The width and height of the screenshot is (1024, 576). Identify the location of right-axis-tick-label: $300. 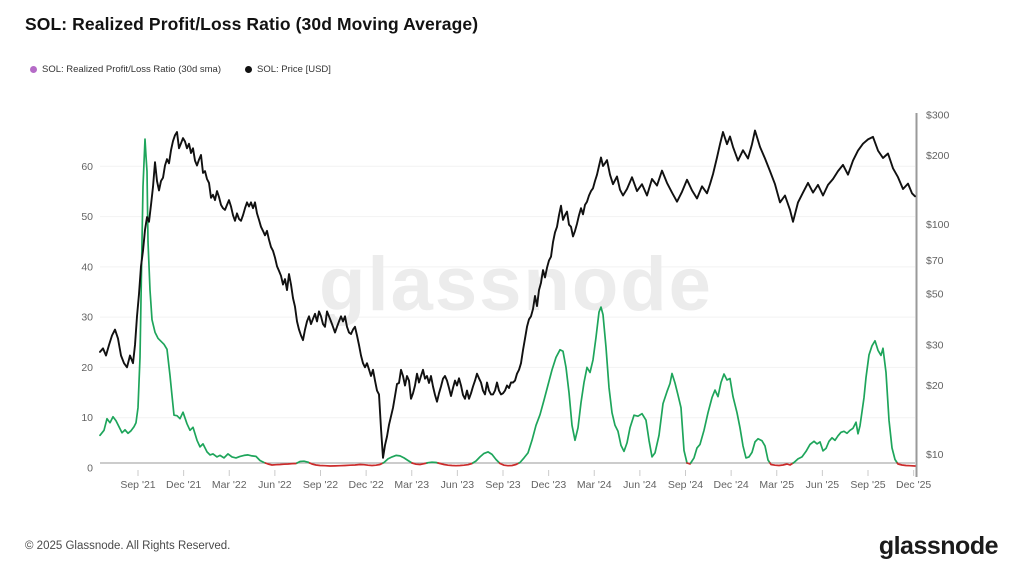
(938, 116).